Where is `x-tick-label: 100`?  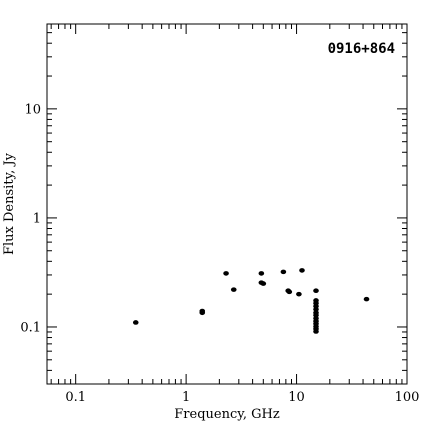 x-tick-label: 100 is located at coordinates (407, 397).